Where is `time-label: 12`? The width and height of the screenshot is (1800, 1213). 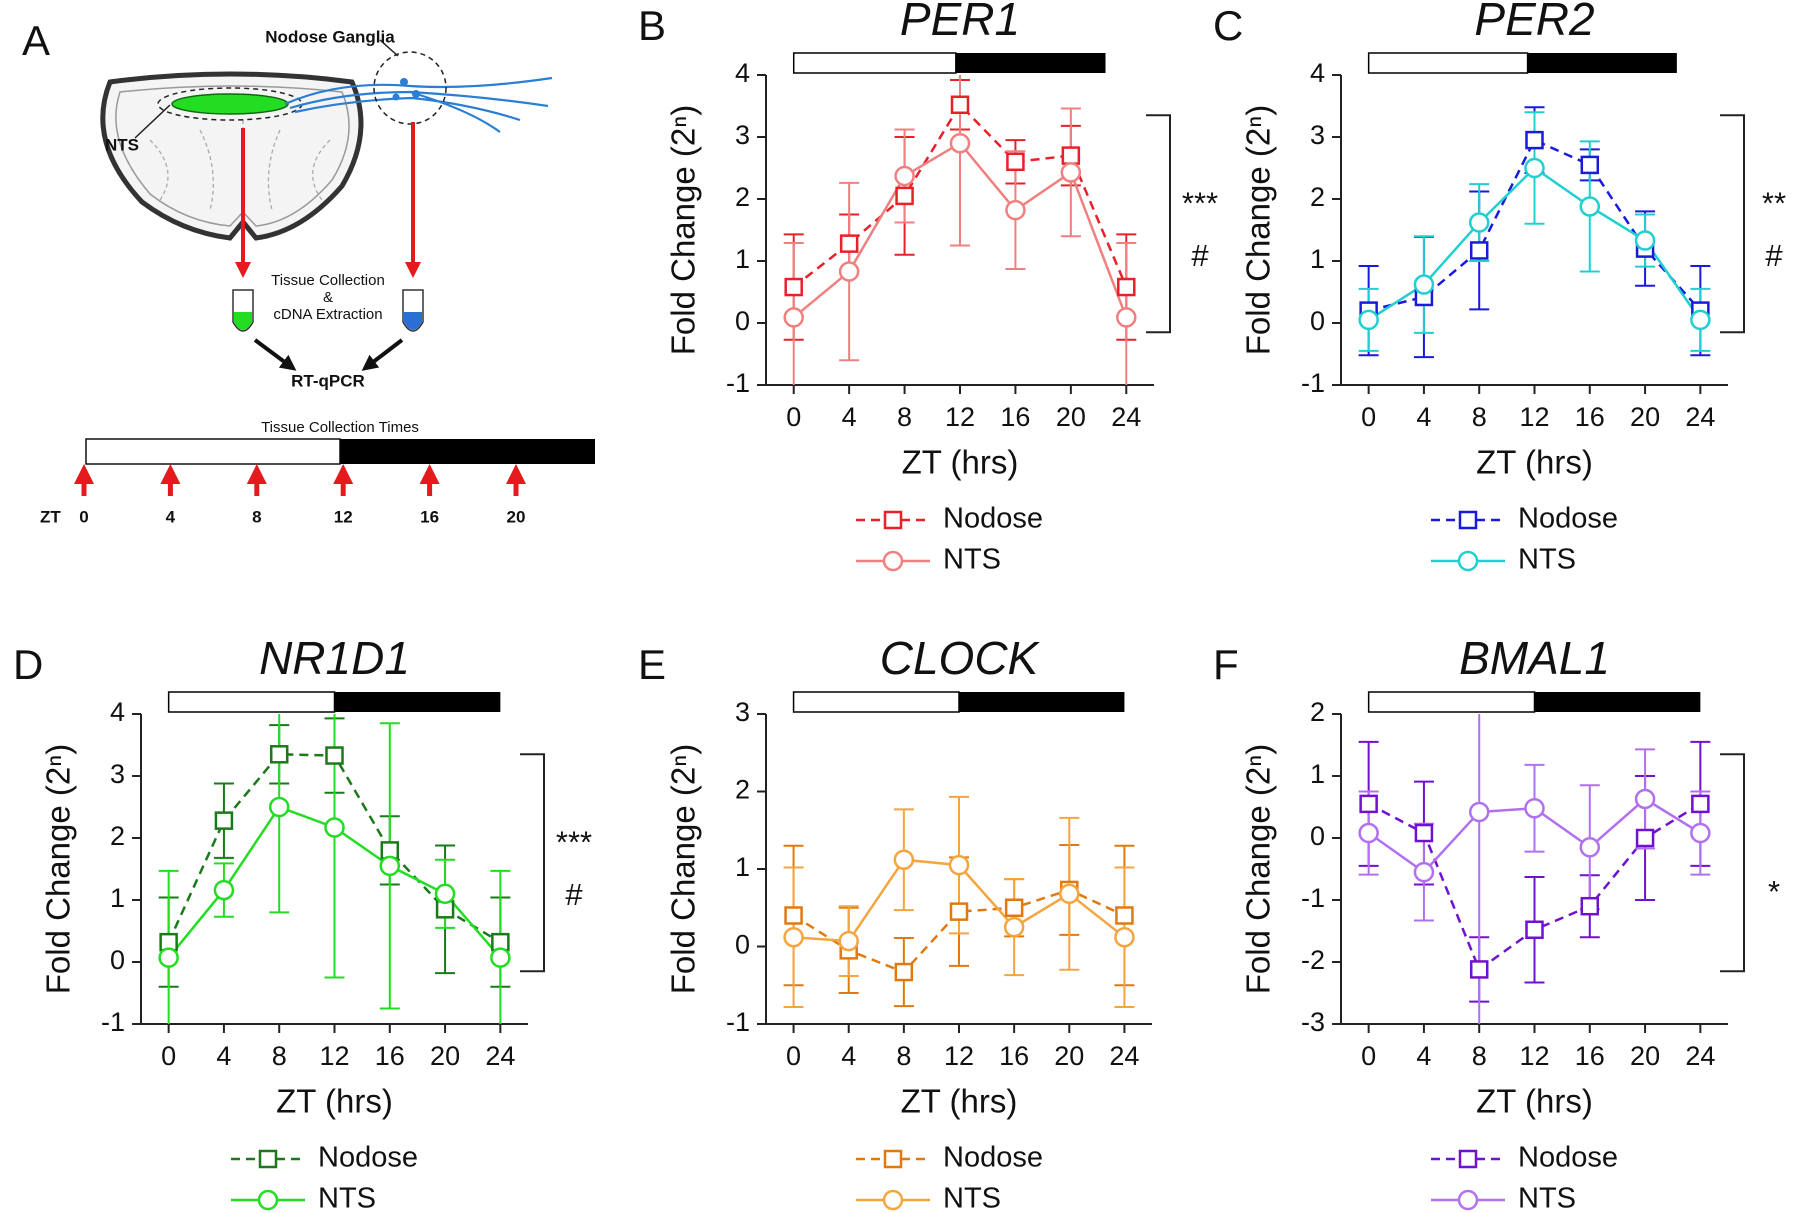
time-label: 12 is located at coordinates (343, 516).